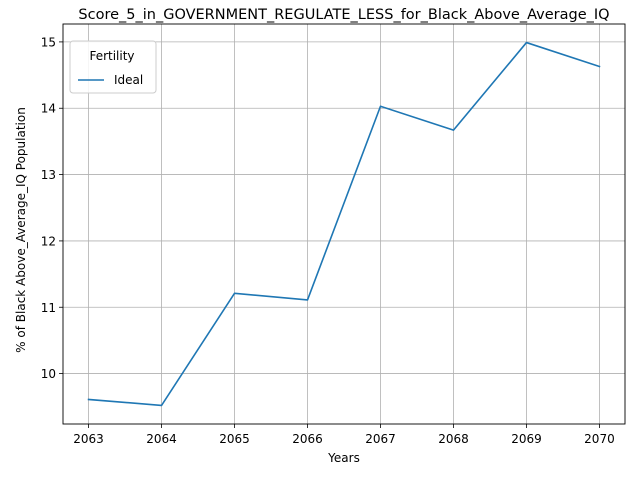  What do you see at coordinates (526, 439) in the screenshot?
I see `x-tick-label: 2069` at bounding box center [526, 439].